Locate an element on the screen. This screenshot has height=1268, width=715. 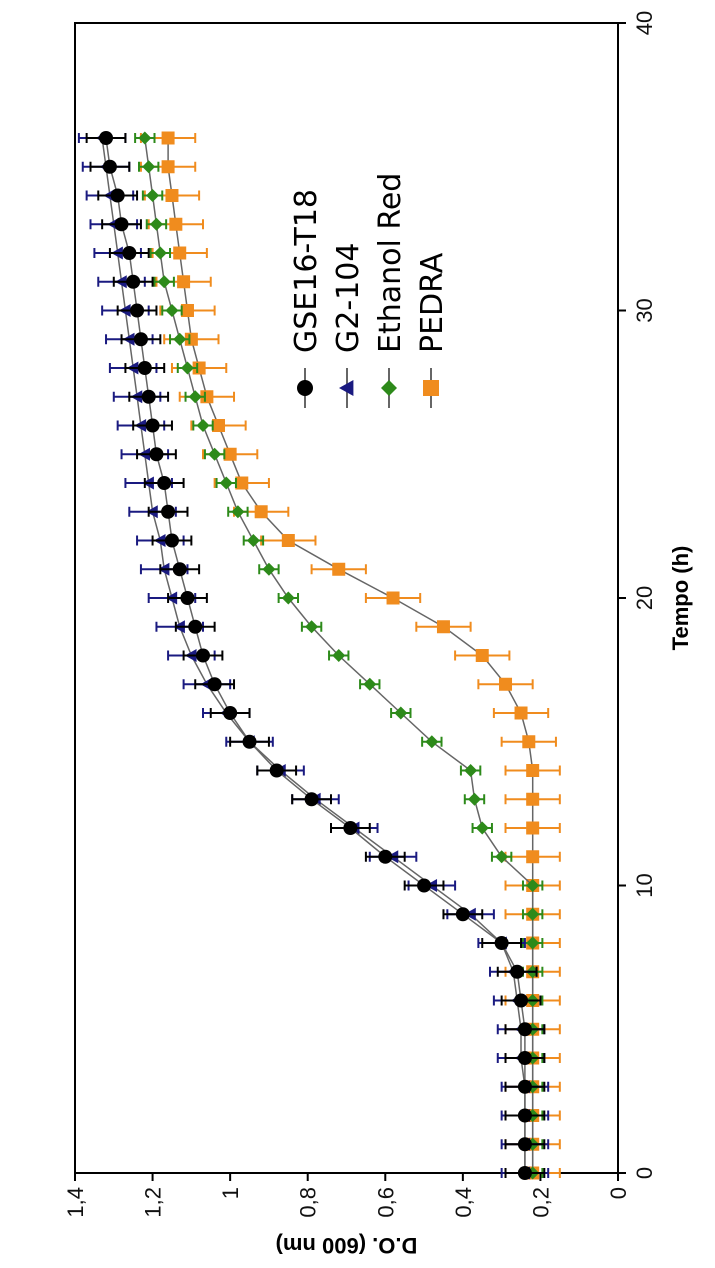
y-tick-label: 0,6 is located at coordinates (385, 1202).